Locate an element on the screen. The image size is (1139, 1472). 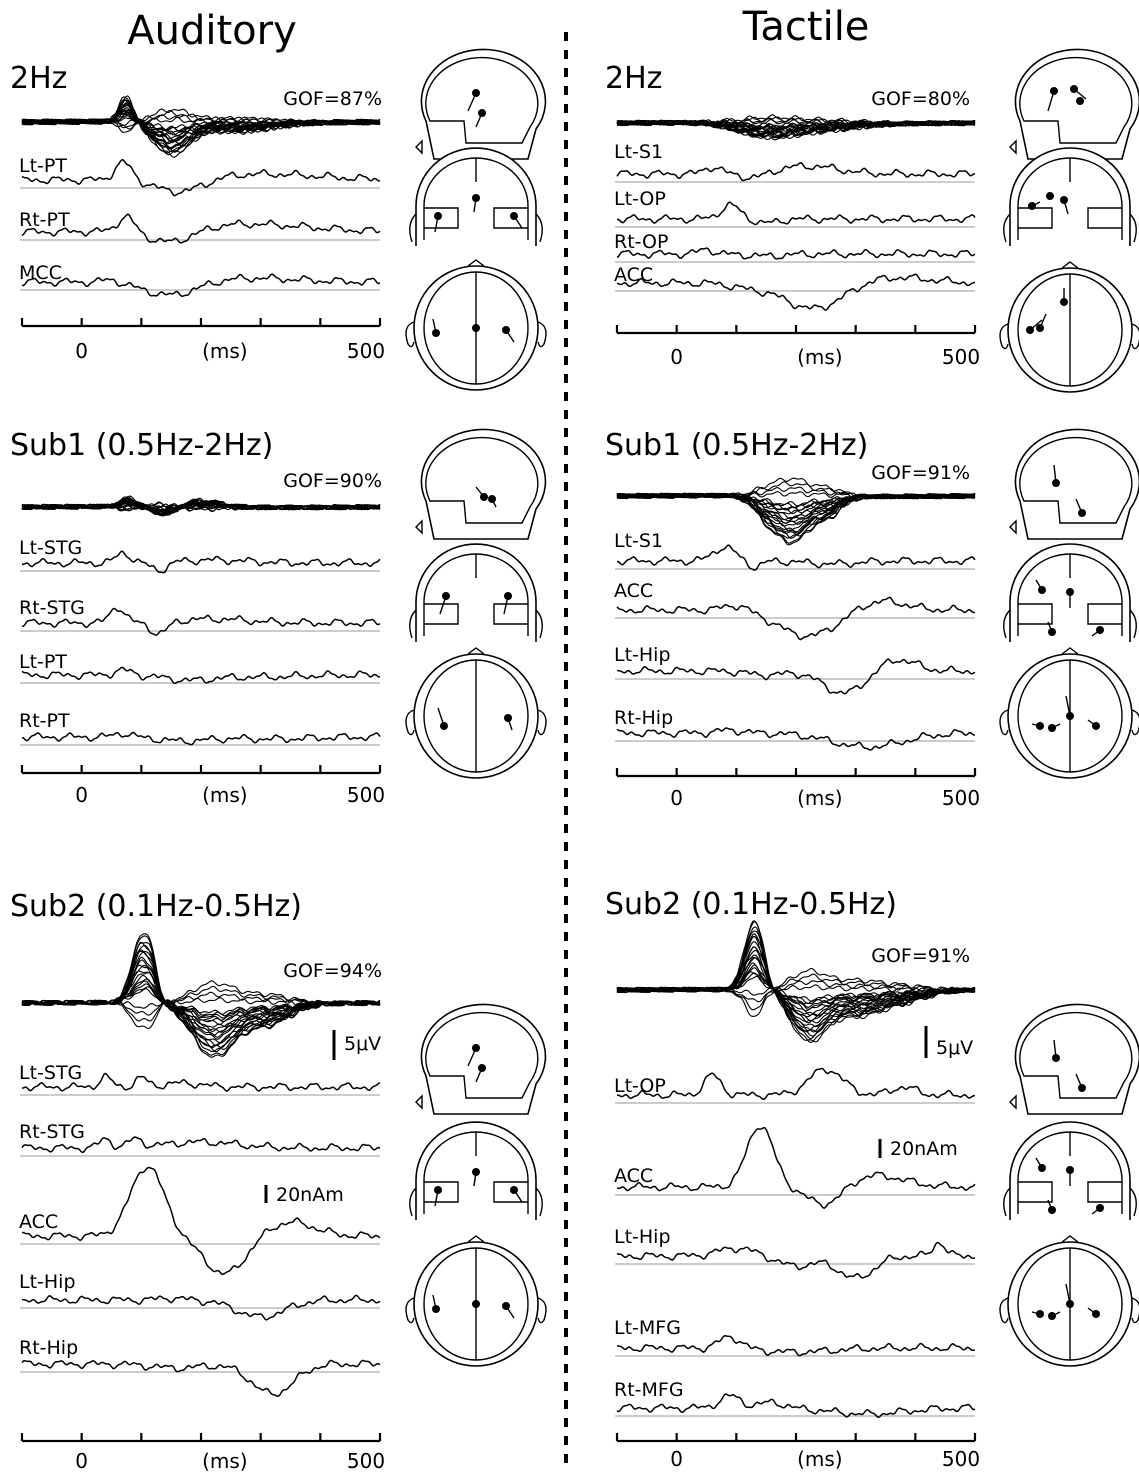
panel-title: 2Hz is located at coordinates (633, 78).